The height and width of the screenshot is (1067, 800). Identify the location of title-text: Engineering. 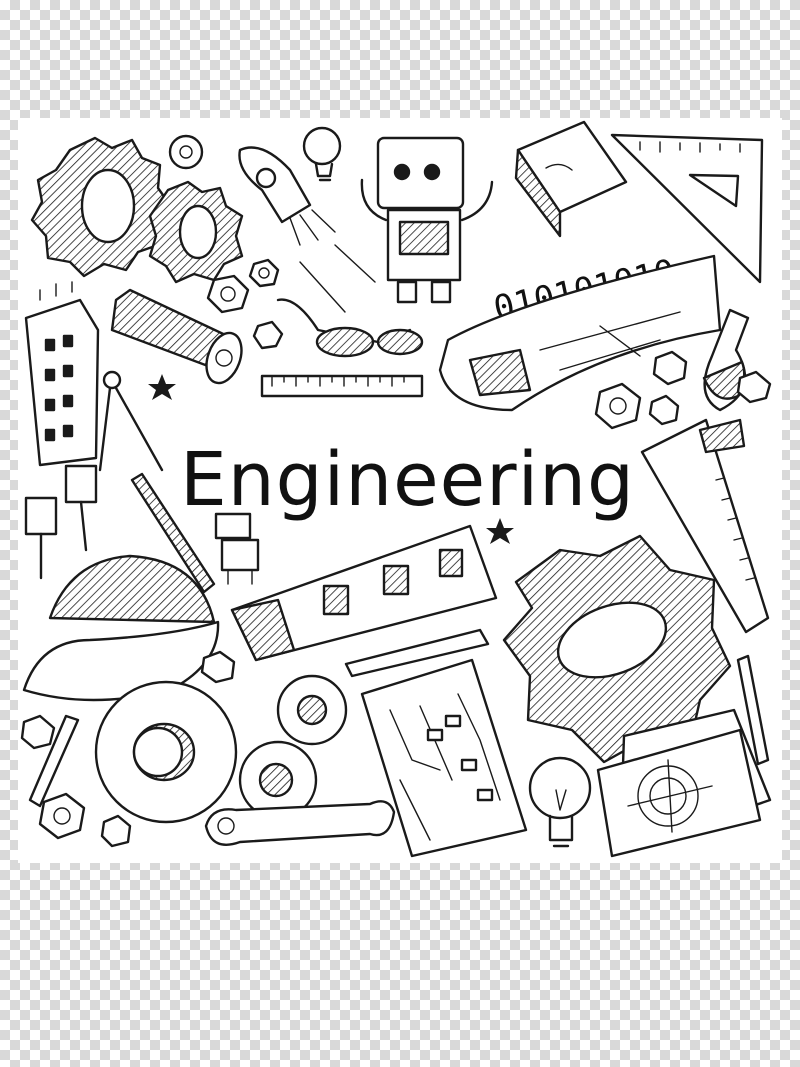
(407, 480).